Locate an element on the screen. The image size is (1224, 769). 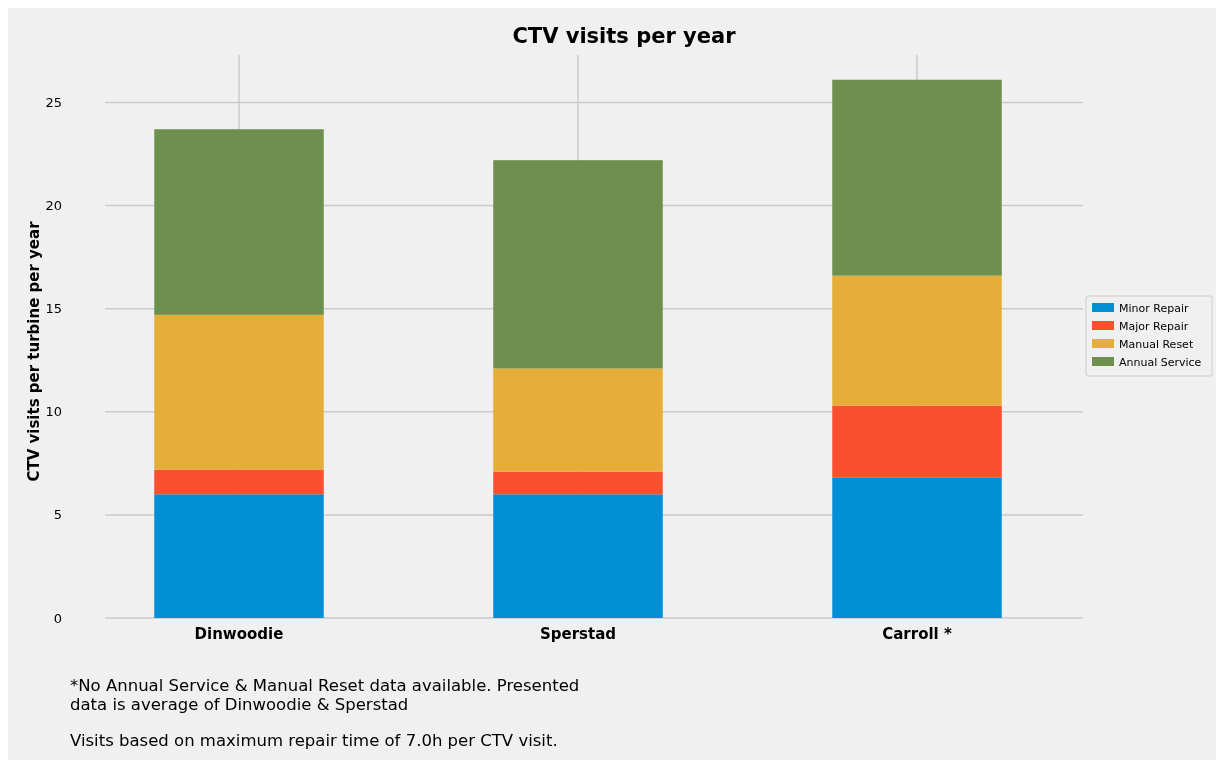
y-axis-title: CTV visits per turbine per year is located at coordinates (34, 351).